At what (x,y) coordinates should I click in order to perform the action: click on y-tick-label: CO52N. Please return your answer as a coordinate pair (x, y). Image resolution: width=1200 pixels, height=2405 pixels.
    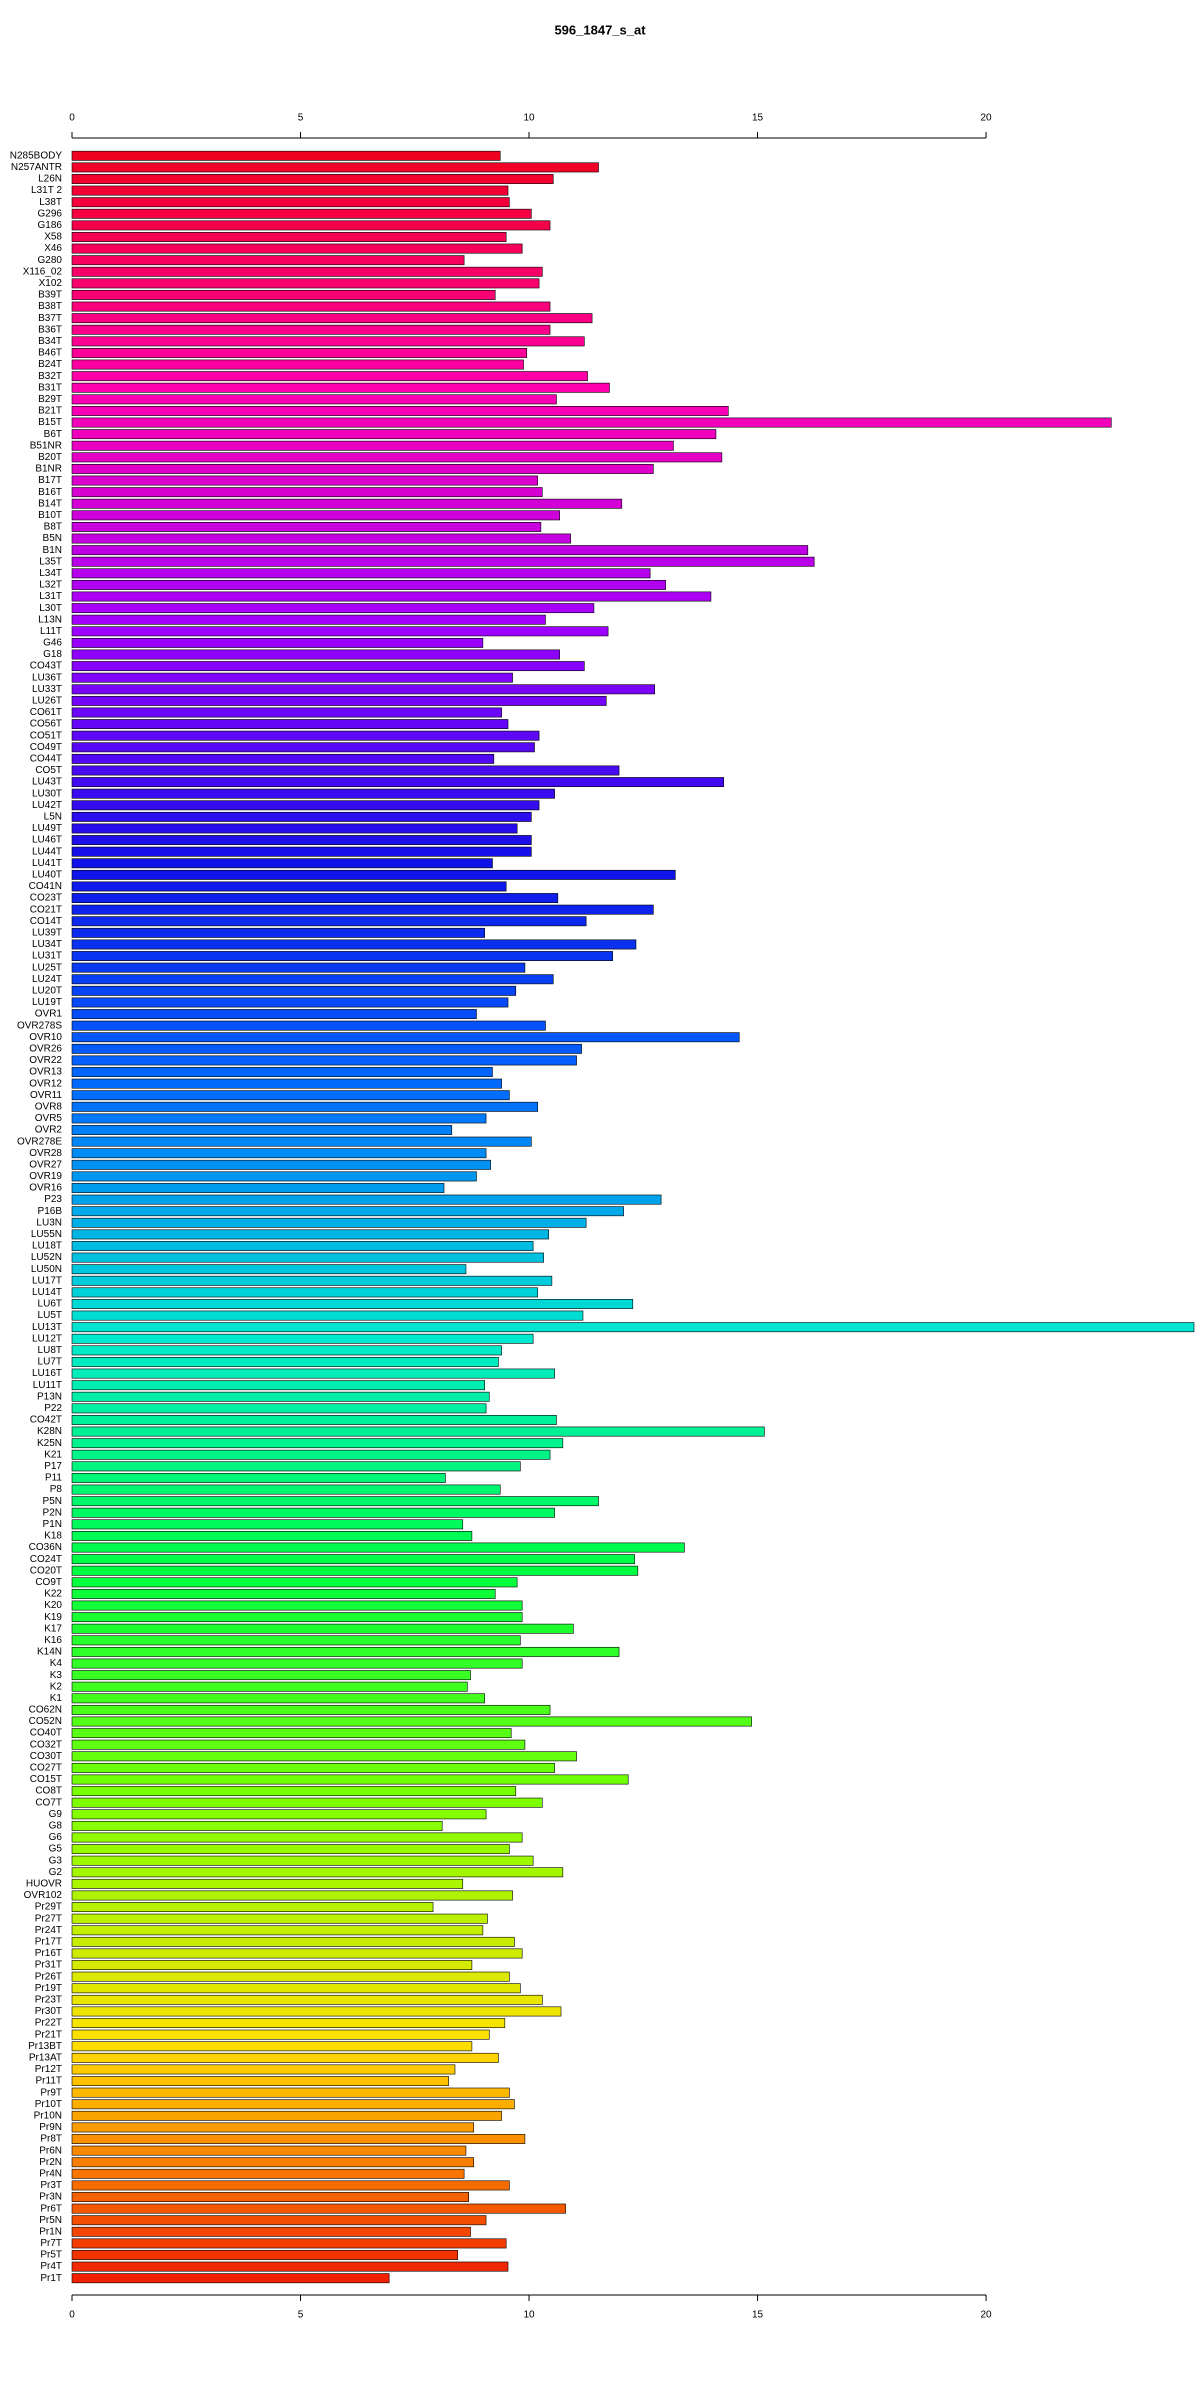
    Looking at the image, I should click on (45, 1721).